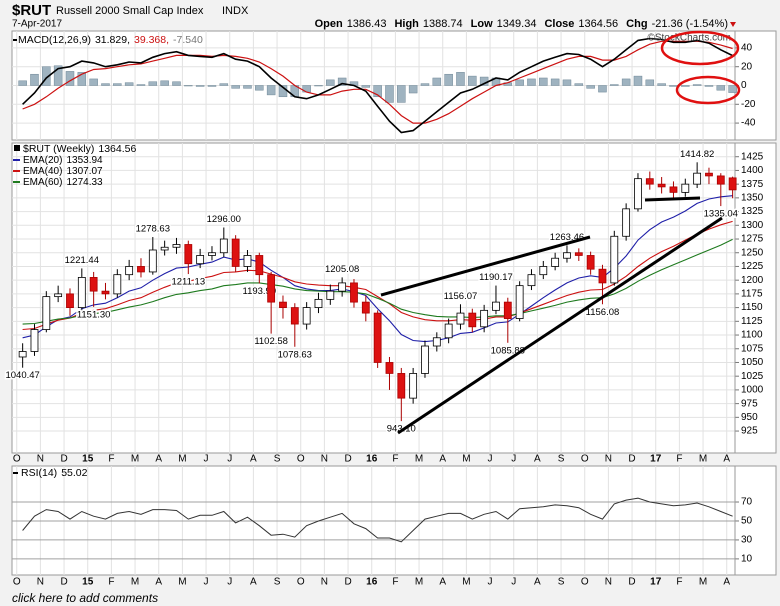 Image resolution: width=780 pixels, height=606 pixels. I want to click on y-tick-label: 1200, so click(752, 280).